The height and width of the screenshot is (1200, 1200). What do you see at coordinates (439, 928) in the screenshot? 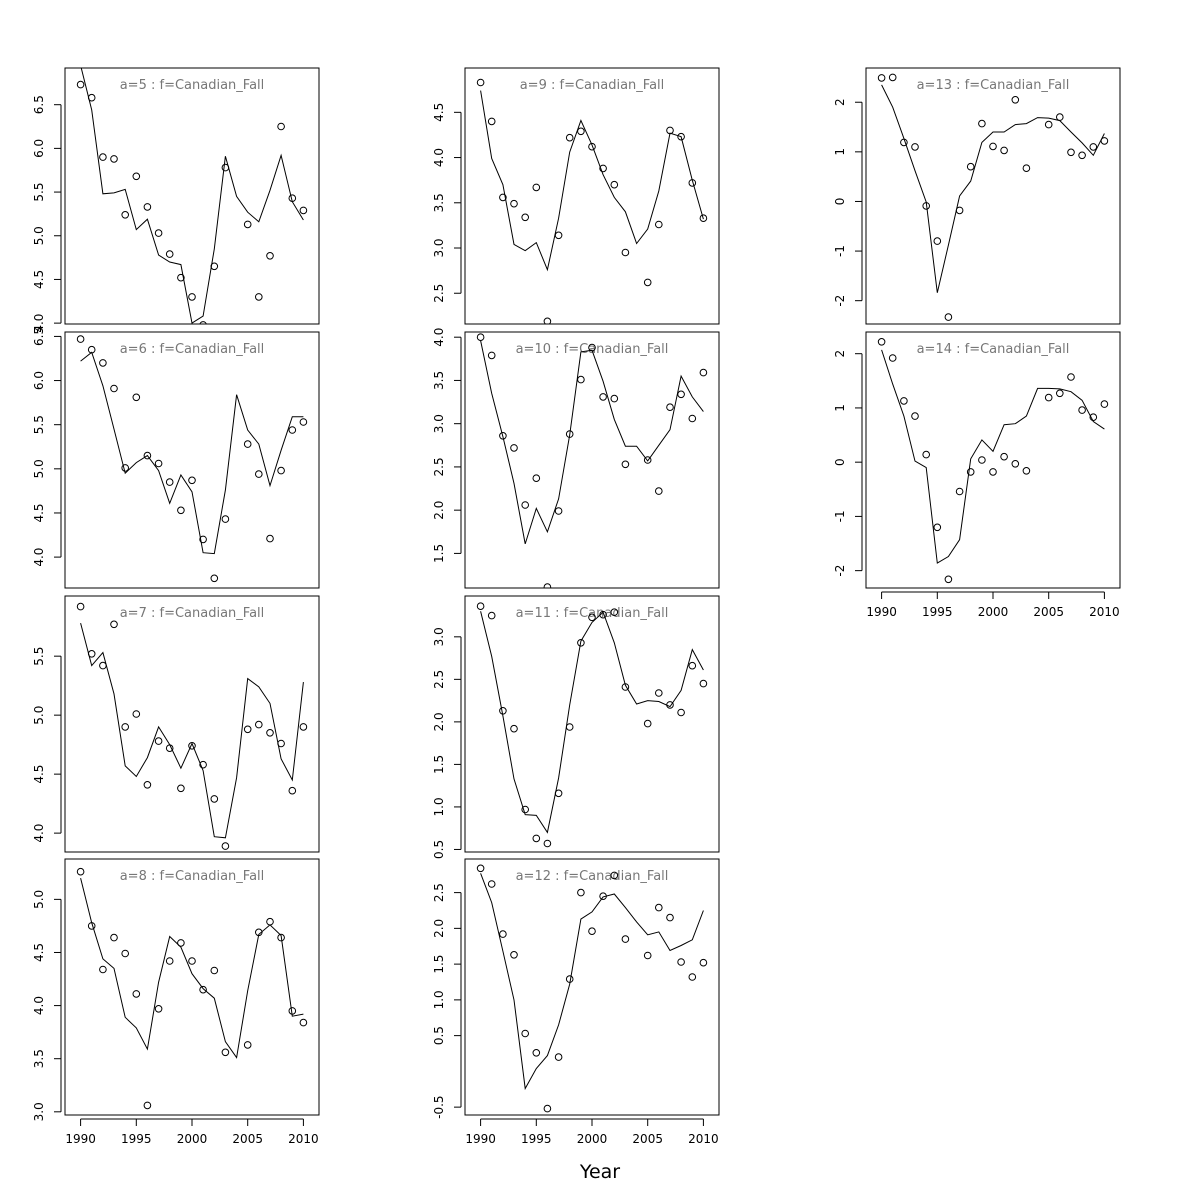
I see `y-tick-label: 2.0` at bounding box center [439, 928].